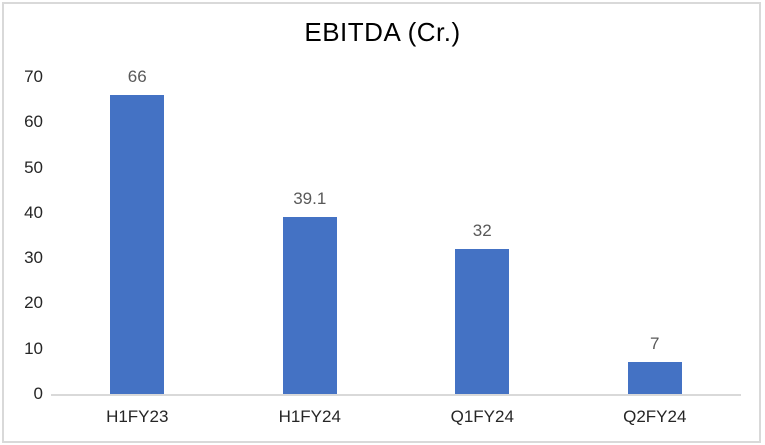 The width and height of the screenshot is (765, 445). Describe the element at coordinates (38, 393) in the screenshot. I see `y-tick-label: 0` at that location.